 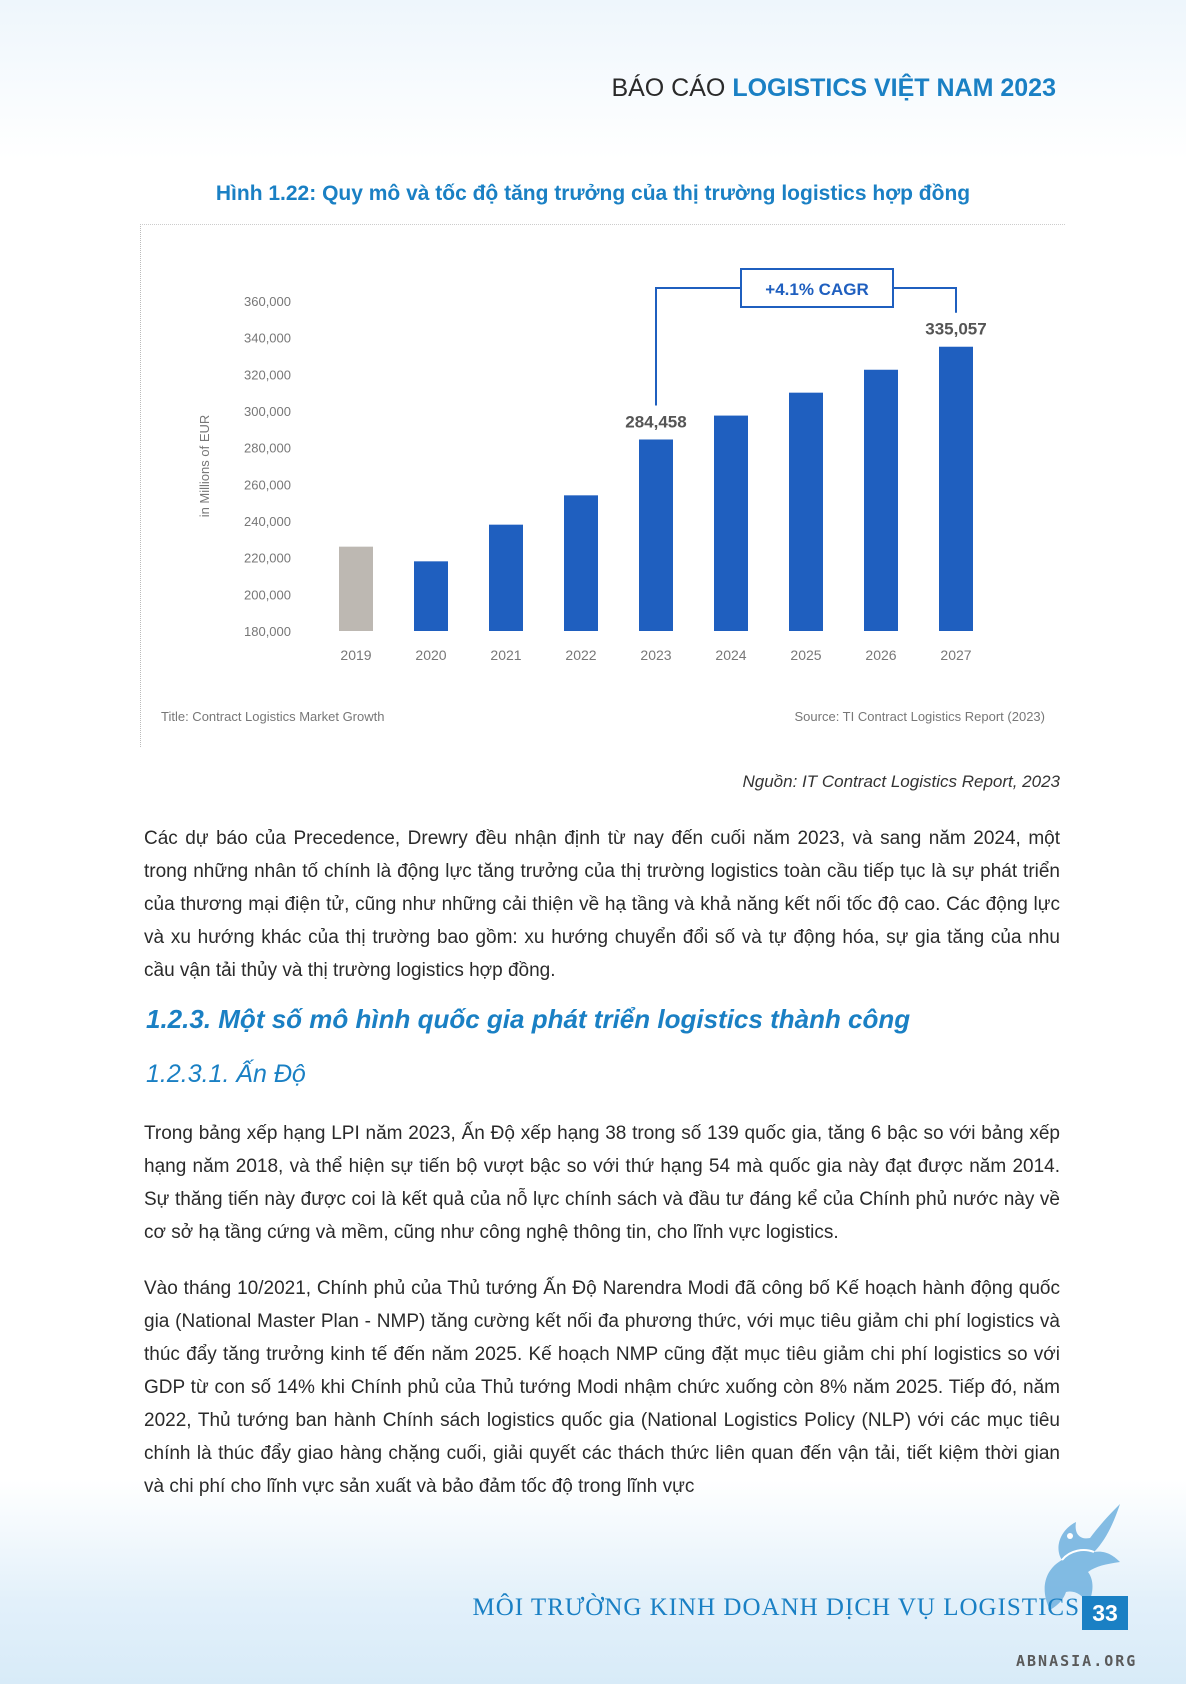 I want to click on y-tick-label: 320,000, so click(x=267, y=374).